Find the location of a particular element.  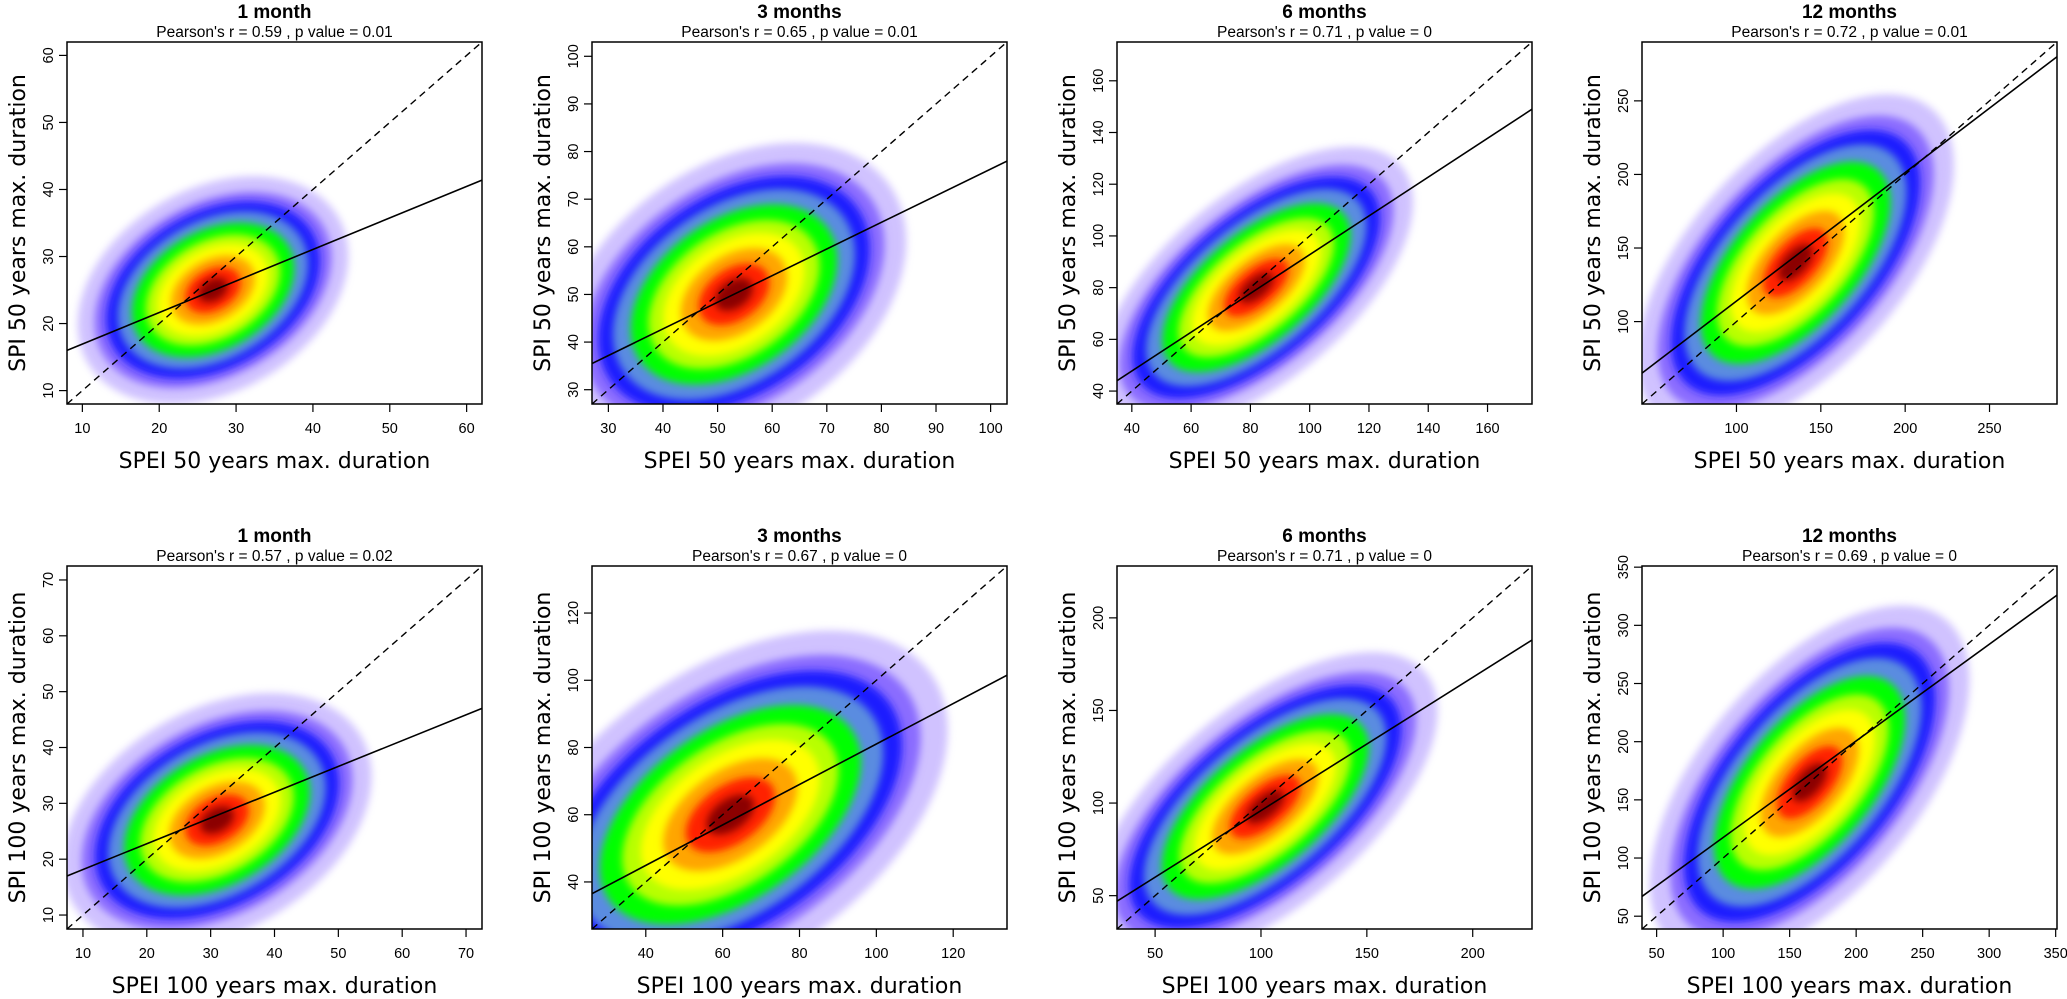

x-tick-label: 90 is located at coordinates (936, 429).